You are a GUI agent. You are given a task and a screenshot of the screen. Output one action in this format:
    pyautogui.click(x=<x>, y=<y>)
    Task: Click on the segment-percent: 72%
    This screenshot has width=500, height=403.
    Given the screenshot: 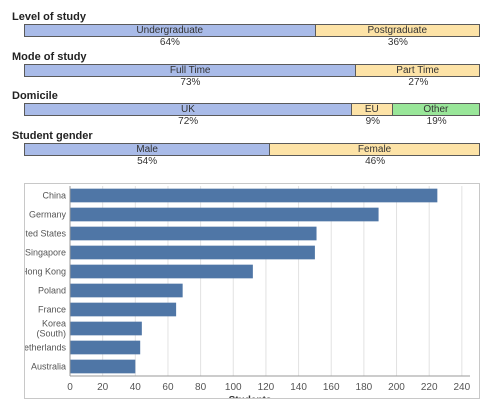 What is the action you would take?
    pyautogui.click(x=188, y=121)
    